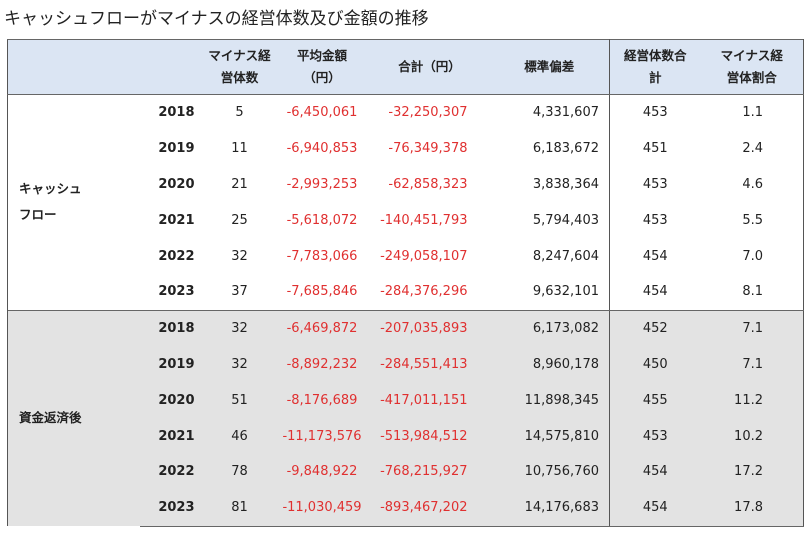  What do you see at coordinates (549, 471) in the screenshot?
I see `std-cell: 10,756,760` at bounding box center [549, 471].